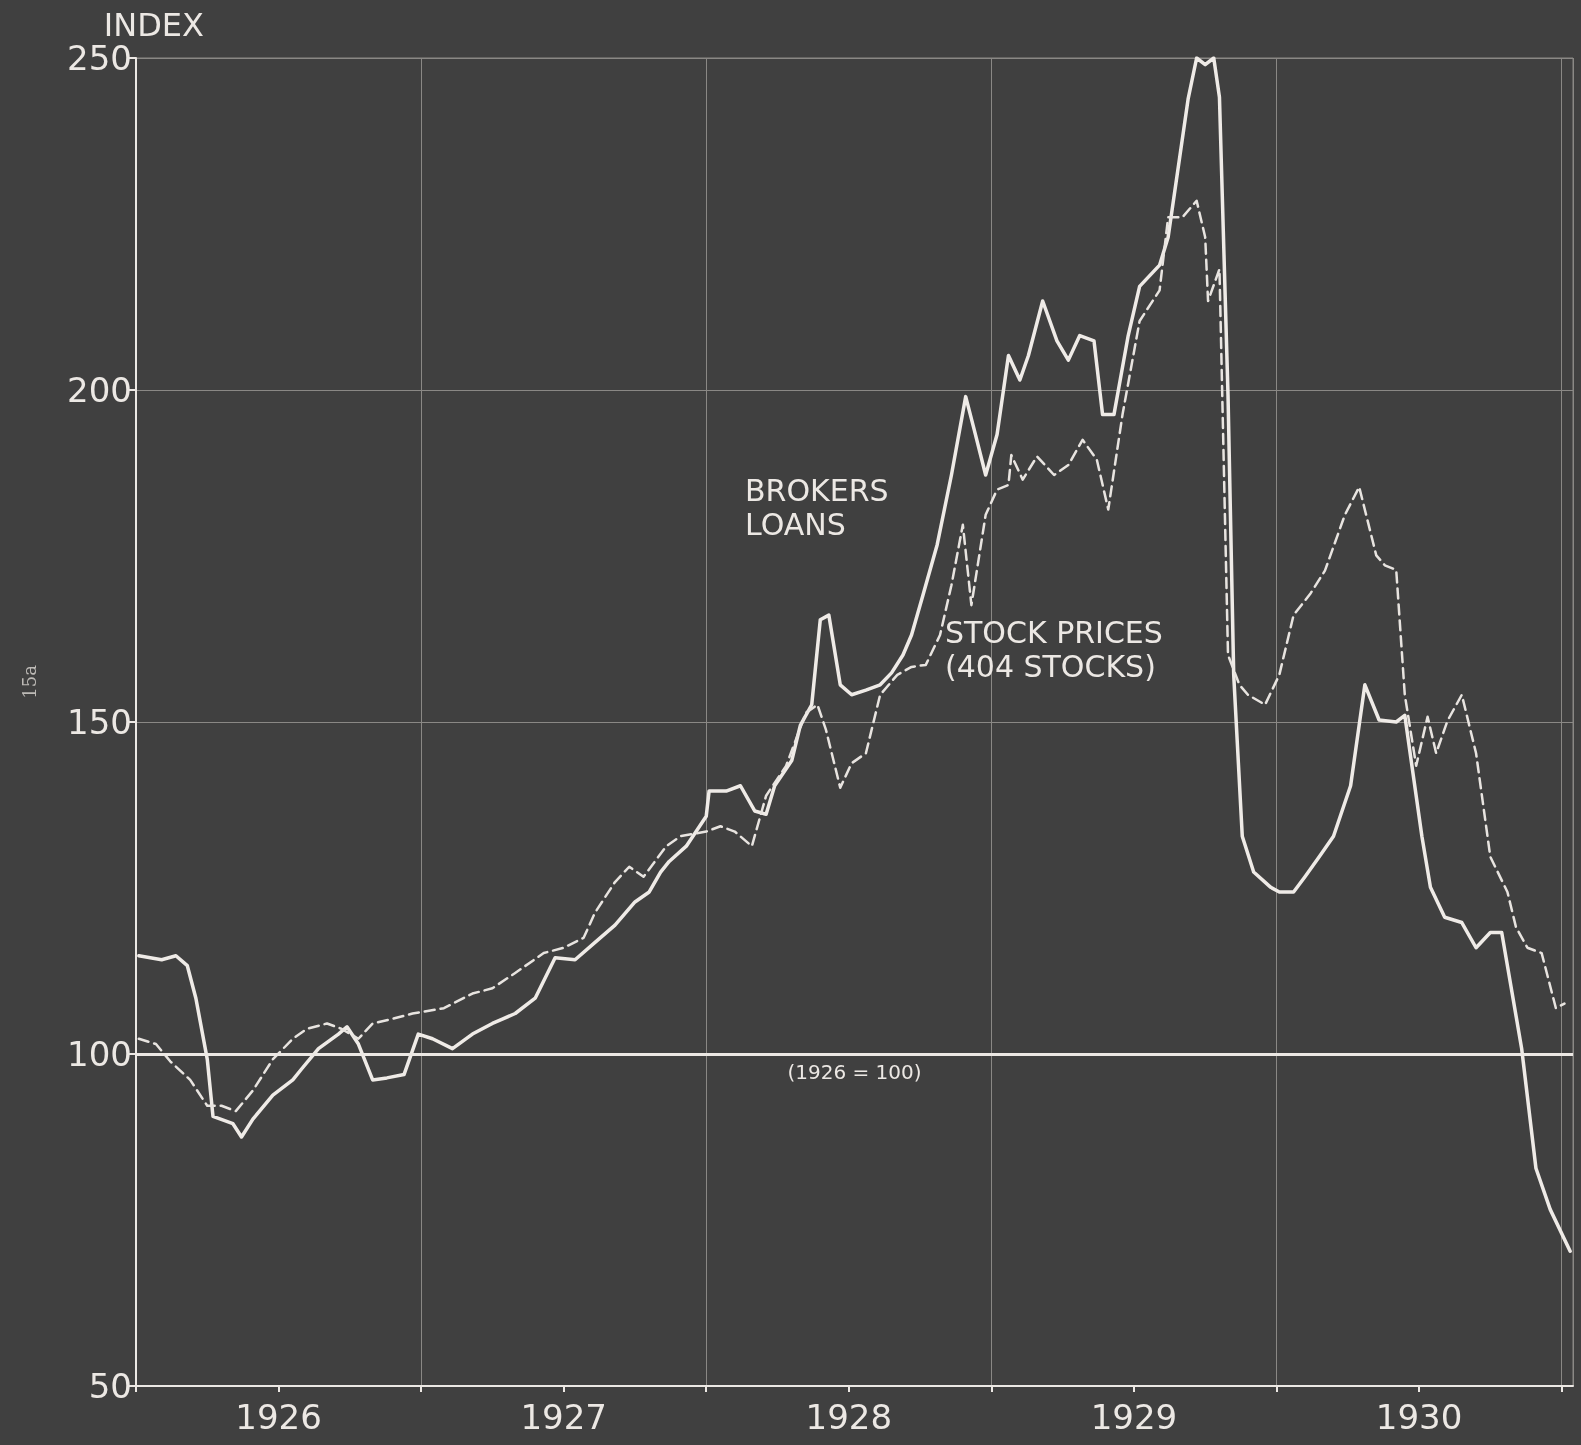 The height and width of the screenshot is (1445, 1581). What do you see at coordinates (99, 1054) in the screenshot?
I see `y-tick-label: 100` at bounding box center [99, 1054].